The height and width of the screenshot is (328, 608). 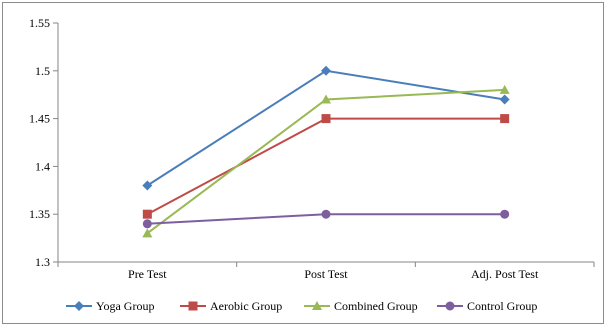 What do you see at coordinates (317, 305) in the screenshot?
I see `combined-group-legend-marker` at bounding box center [317, 305].